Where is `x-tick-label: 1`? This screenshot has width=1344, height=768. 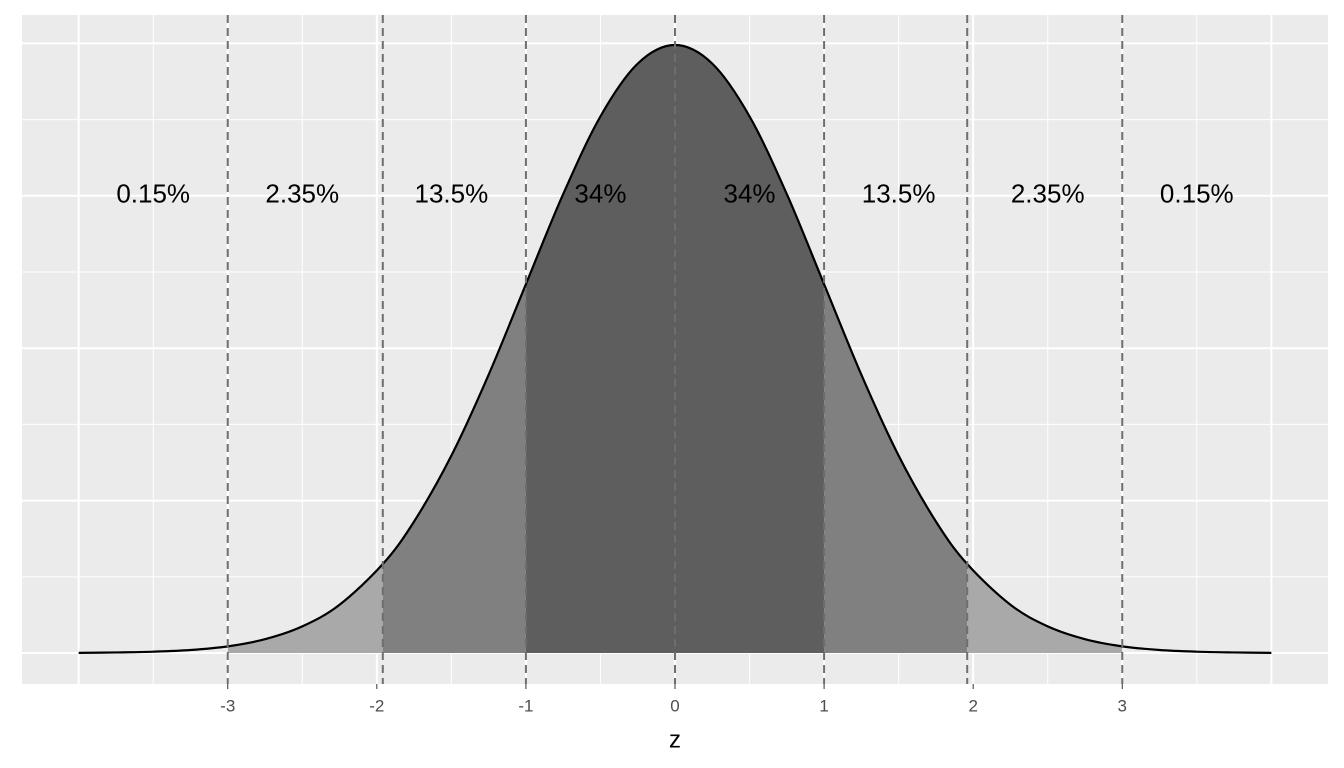 x-tick-label: 1 is located at coordinates (823, 705).